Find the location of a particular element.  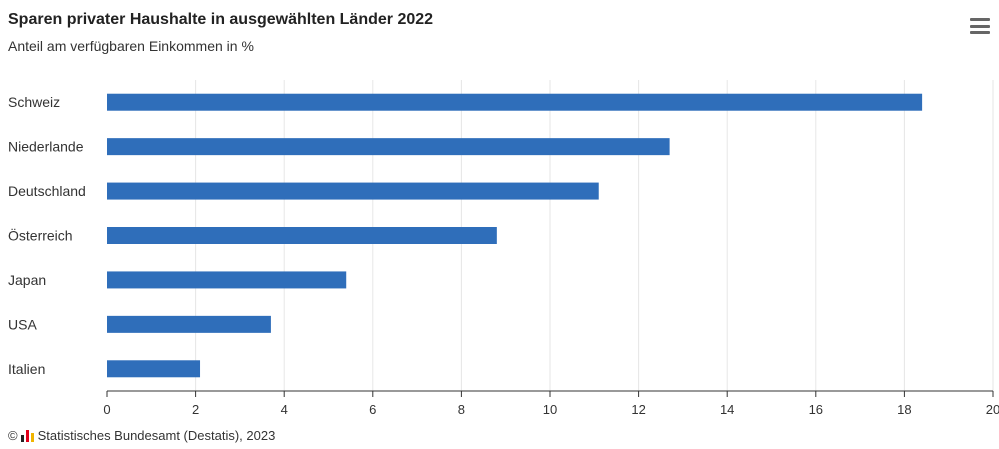

x-tick-label: 8 is located at coordinates (461, 409).